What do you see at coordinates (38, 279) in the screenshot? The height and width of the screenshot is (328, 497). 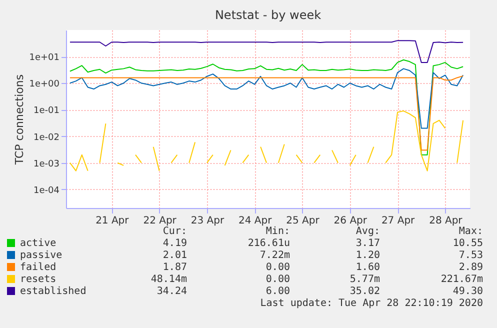 I see `legend-label: resets` at bounding box center [38, 279].